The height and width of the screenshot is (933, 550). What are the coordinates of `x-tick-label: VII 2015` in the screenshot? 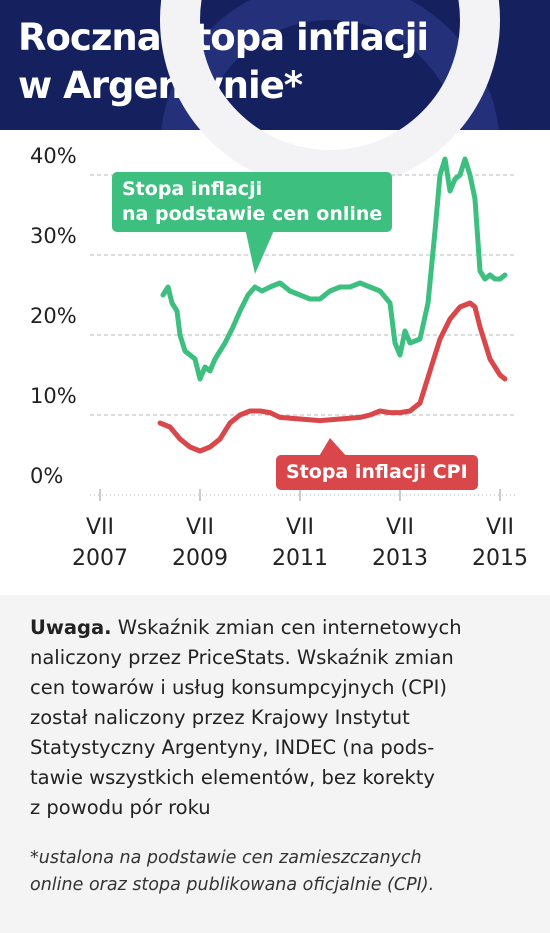 It's located at (500, 543).